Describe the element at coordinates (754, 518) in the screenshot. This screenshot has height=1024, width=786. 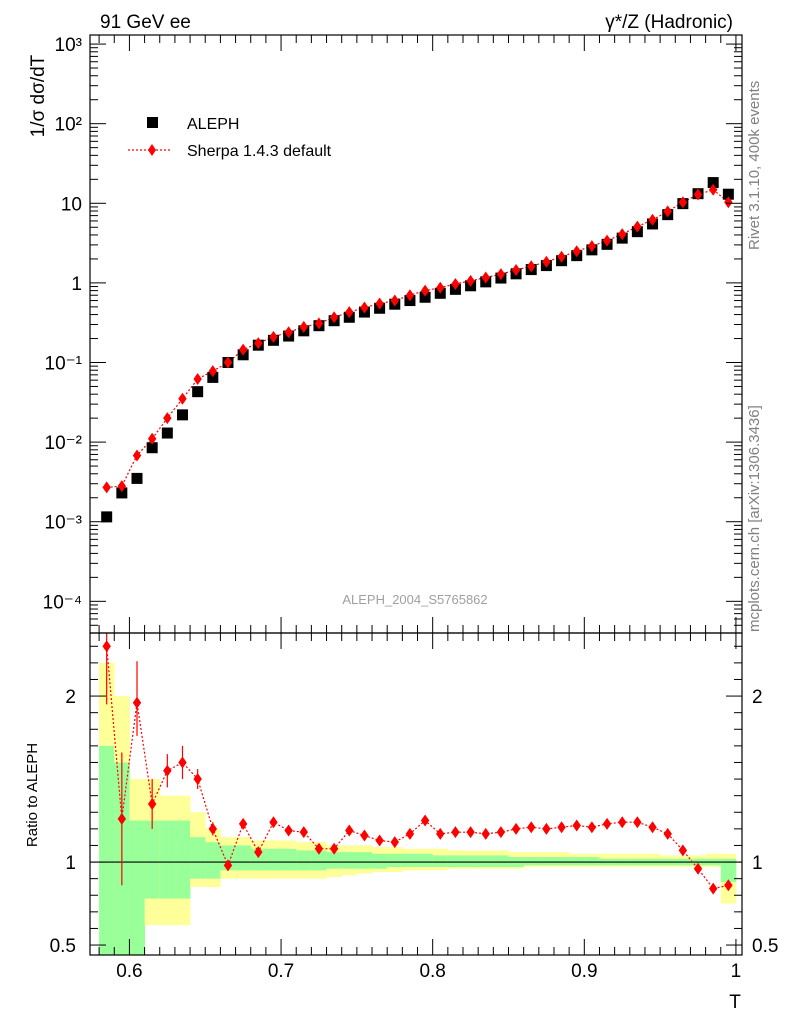
I see `mcplots-source-label: mcplots.cern.ch [arXiv:1306.3436]` at that location.